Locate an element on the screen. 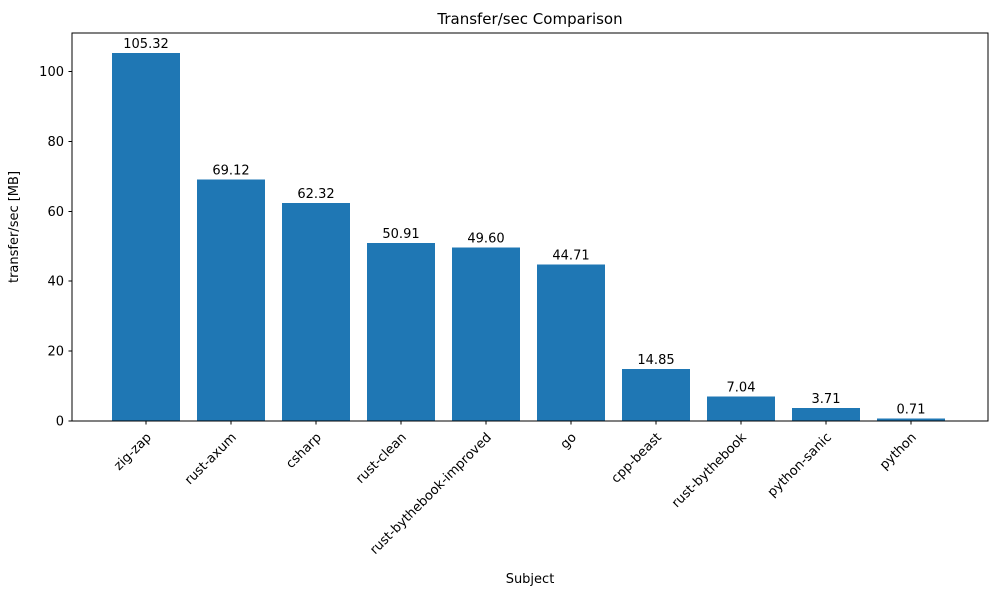  x-tick-label: rust-axum is located at coordinates (211, 459).